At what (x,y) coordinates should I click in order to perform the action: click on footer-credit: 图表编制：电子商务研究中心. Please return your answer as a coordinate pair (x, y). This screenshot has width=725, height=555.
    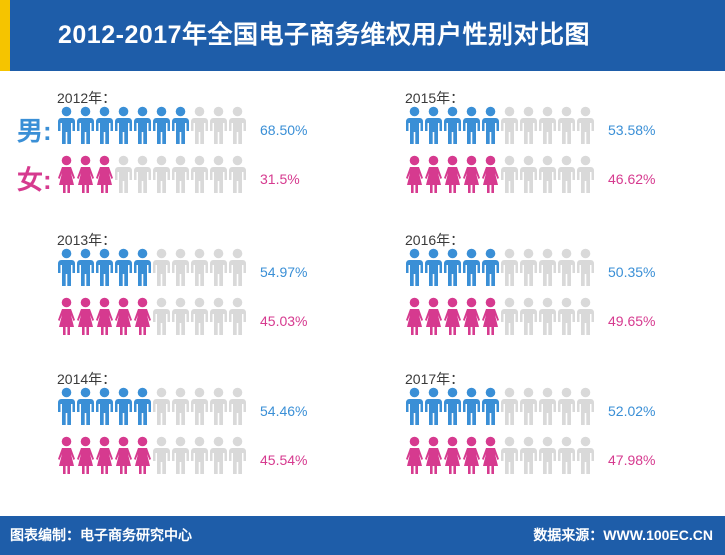
    Looking at the image, I should click on (101, 535).